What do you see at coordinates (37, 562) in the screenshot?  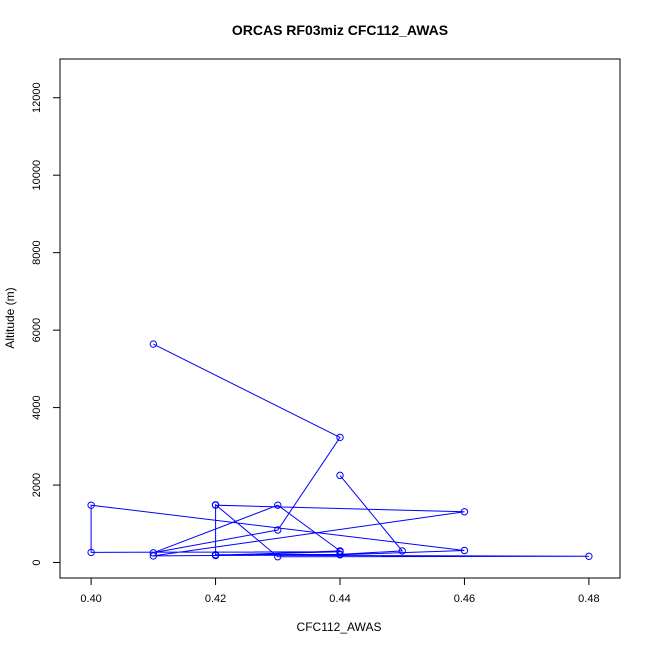 I see `y-tick-label: 0` at bounding box center [37, 562].